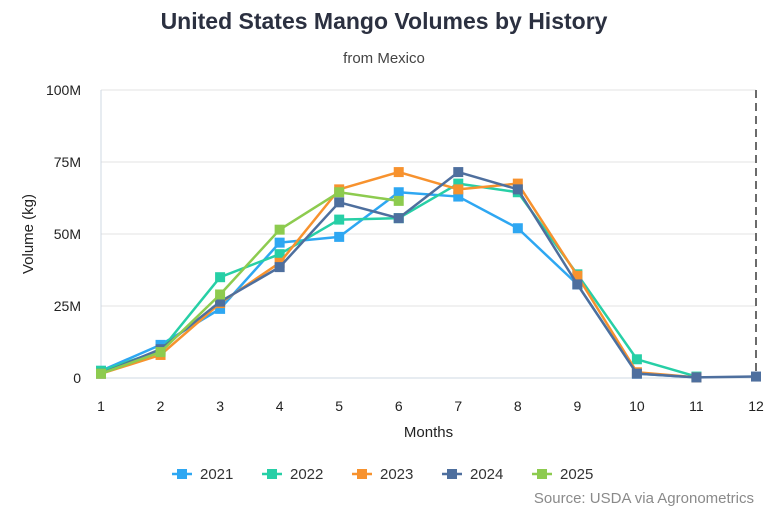 The height and width of the screenshot is (512, 768). I want to click on y-tick-label: 75M, so click(67, 162).